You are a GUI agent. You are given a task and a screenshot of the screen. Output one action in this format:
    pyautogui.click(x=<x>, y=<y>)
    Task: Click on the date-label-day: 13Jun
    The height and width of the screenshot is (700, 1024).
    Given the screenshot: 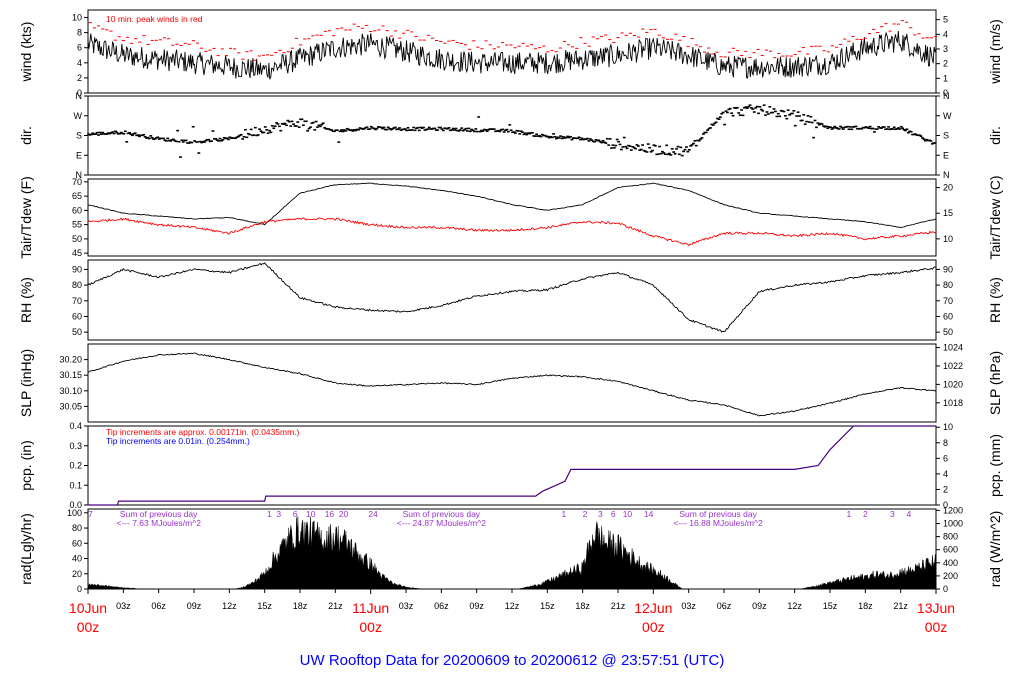 What is the action you would take?
    pyautogui.click(x=936, y=608)
    